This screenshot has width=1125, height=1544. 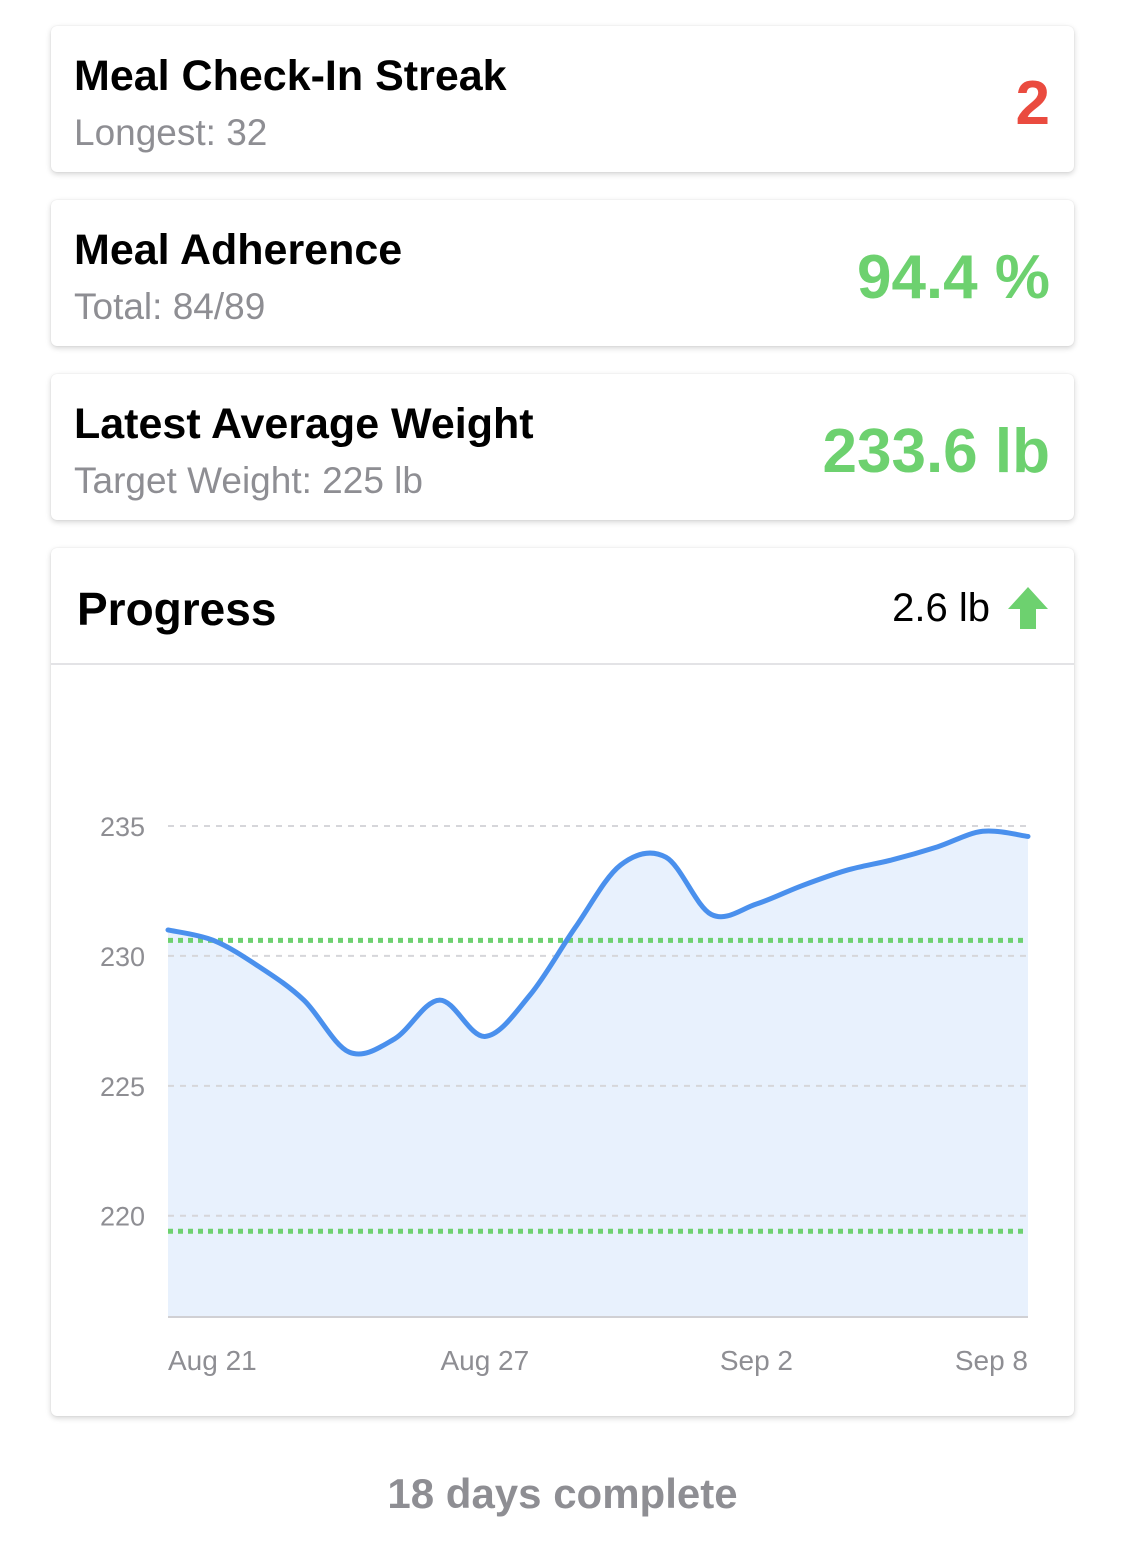 I want to click on x-tick-label: Sep 2, so click(x=756, y=1360).